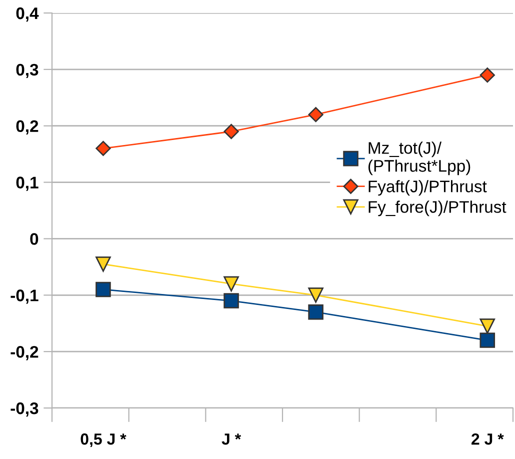 Image resolution: width=515 pixels, height=459 pixels. Describe the element at coordinates (34, 239) in the screenshot. I see `y-tick-label: 0` at that location.